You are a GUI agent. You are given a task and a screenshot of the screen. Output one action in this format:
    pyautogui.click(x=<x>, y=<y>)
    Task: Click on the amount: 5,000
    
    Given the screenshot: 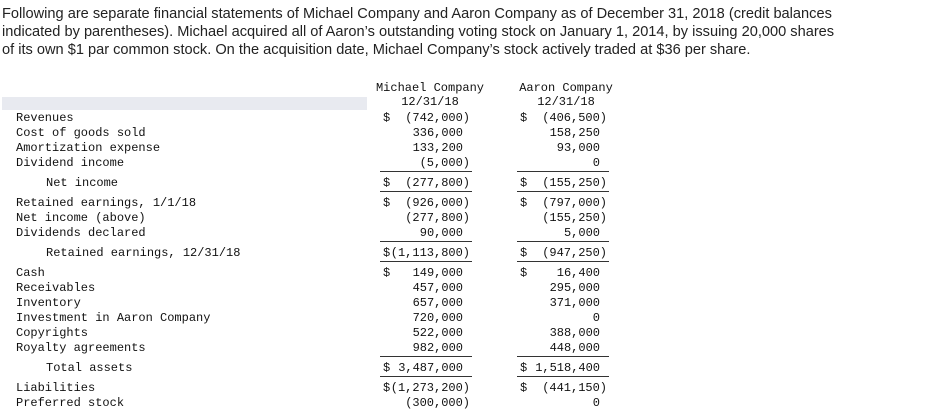 What is the action you would take?
    pyautogui.click(x=581, y=233)
    